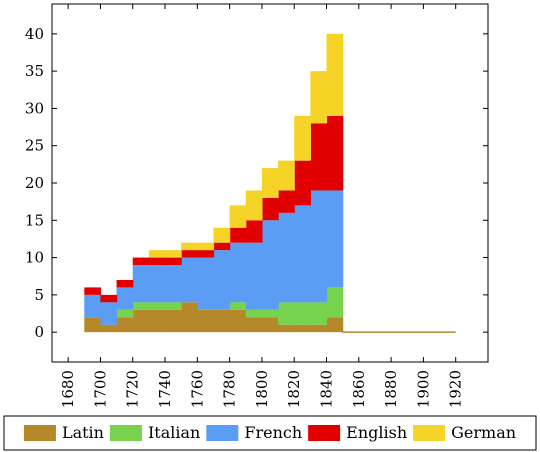 This screenshot has width=540, height=452. Describe the element at coordinates (262, 389) in the screenshot. I see `x-tick-label: 1800` at that location.